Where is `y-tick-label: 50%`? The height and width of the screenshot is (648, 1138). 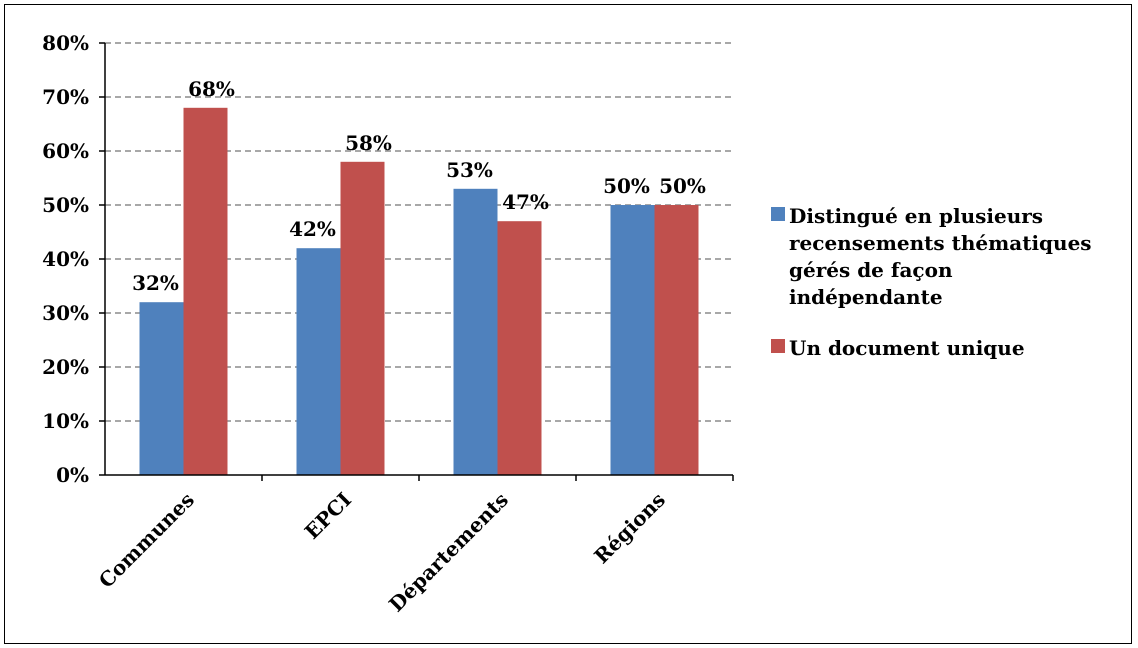
y-tick-label: 50% is located at coordinates (65, 205).